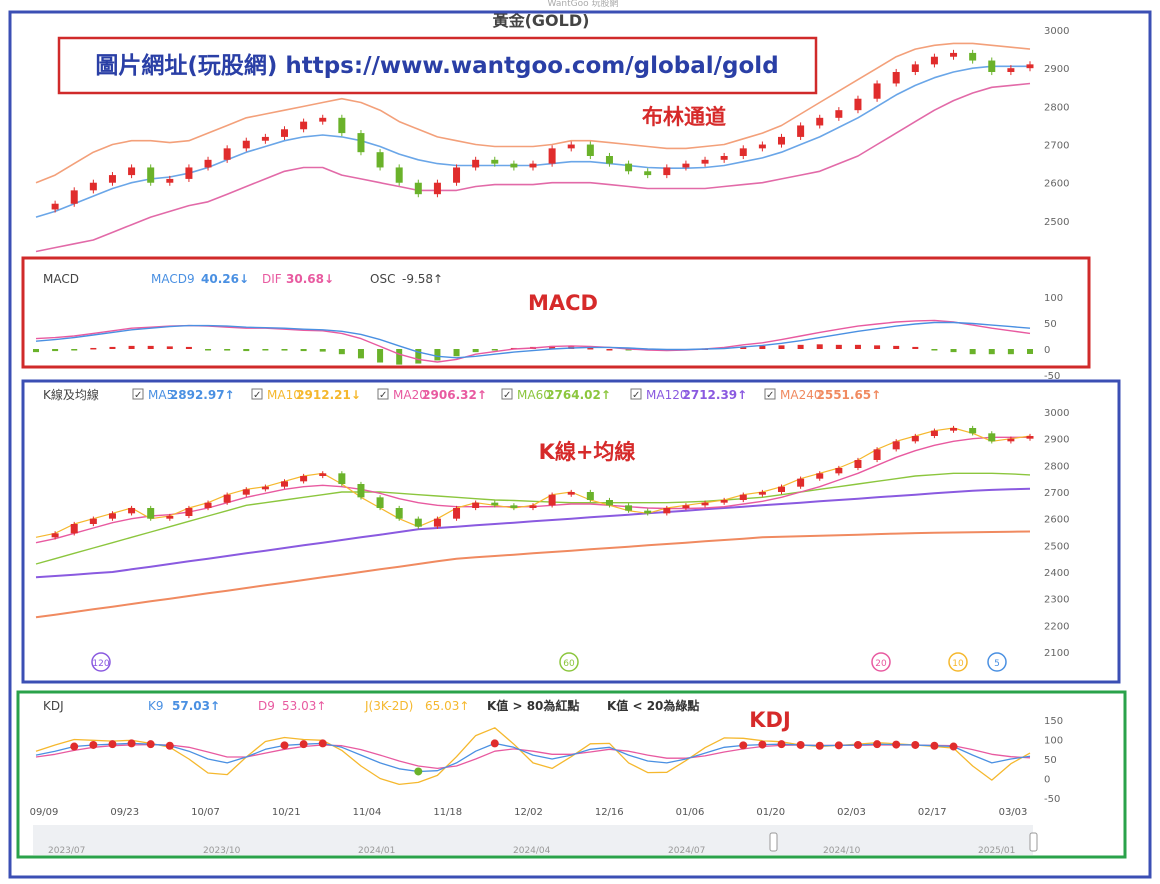 Image resolution: width=1160 pixels, height=884 pixels. Describe the element at coordinates (533, 341) in the screenshot. I see `macd-lines` at that location.